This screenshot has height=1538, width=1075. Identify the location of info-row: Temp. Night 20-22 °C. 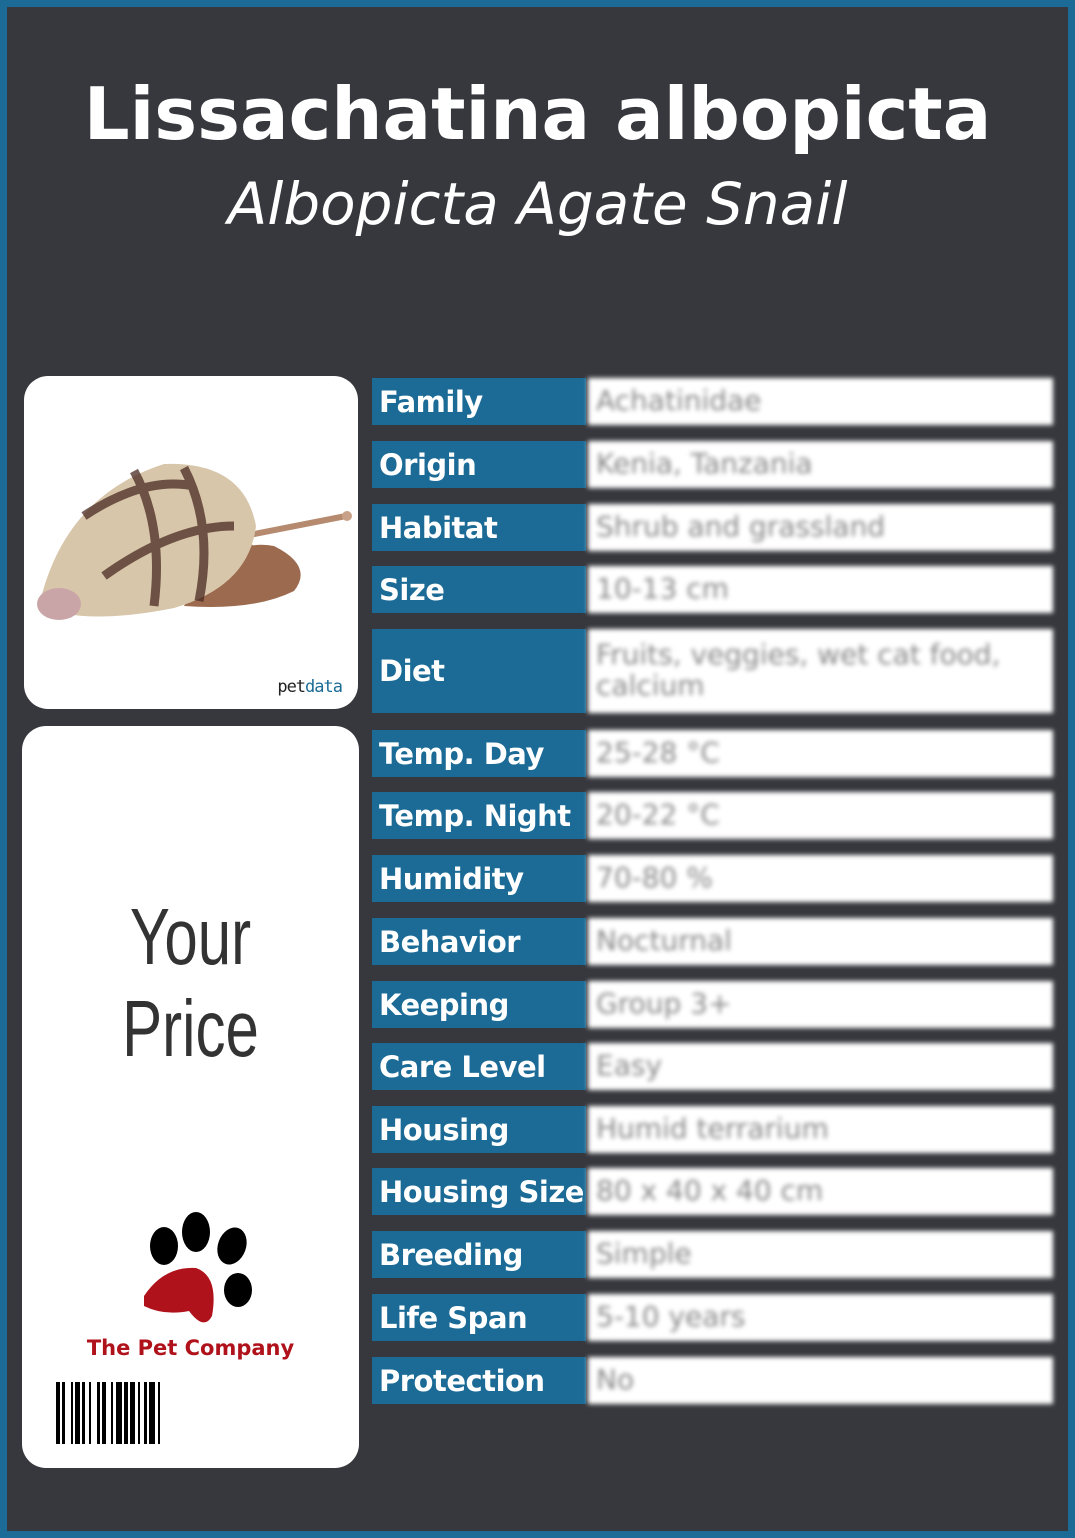
(712, 815).